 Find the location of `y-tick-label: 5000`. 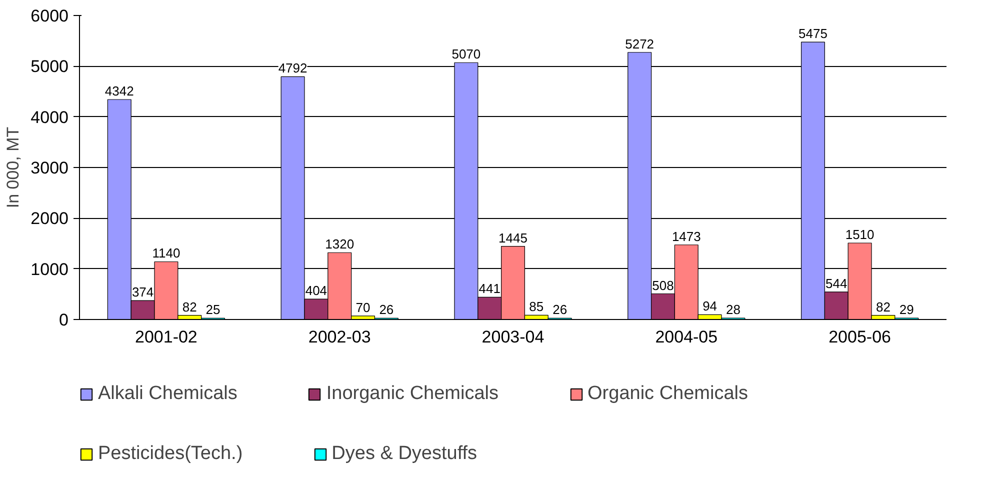

y-tick-label: 5000 is located at coordinates (49, 66).